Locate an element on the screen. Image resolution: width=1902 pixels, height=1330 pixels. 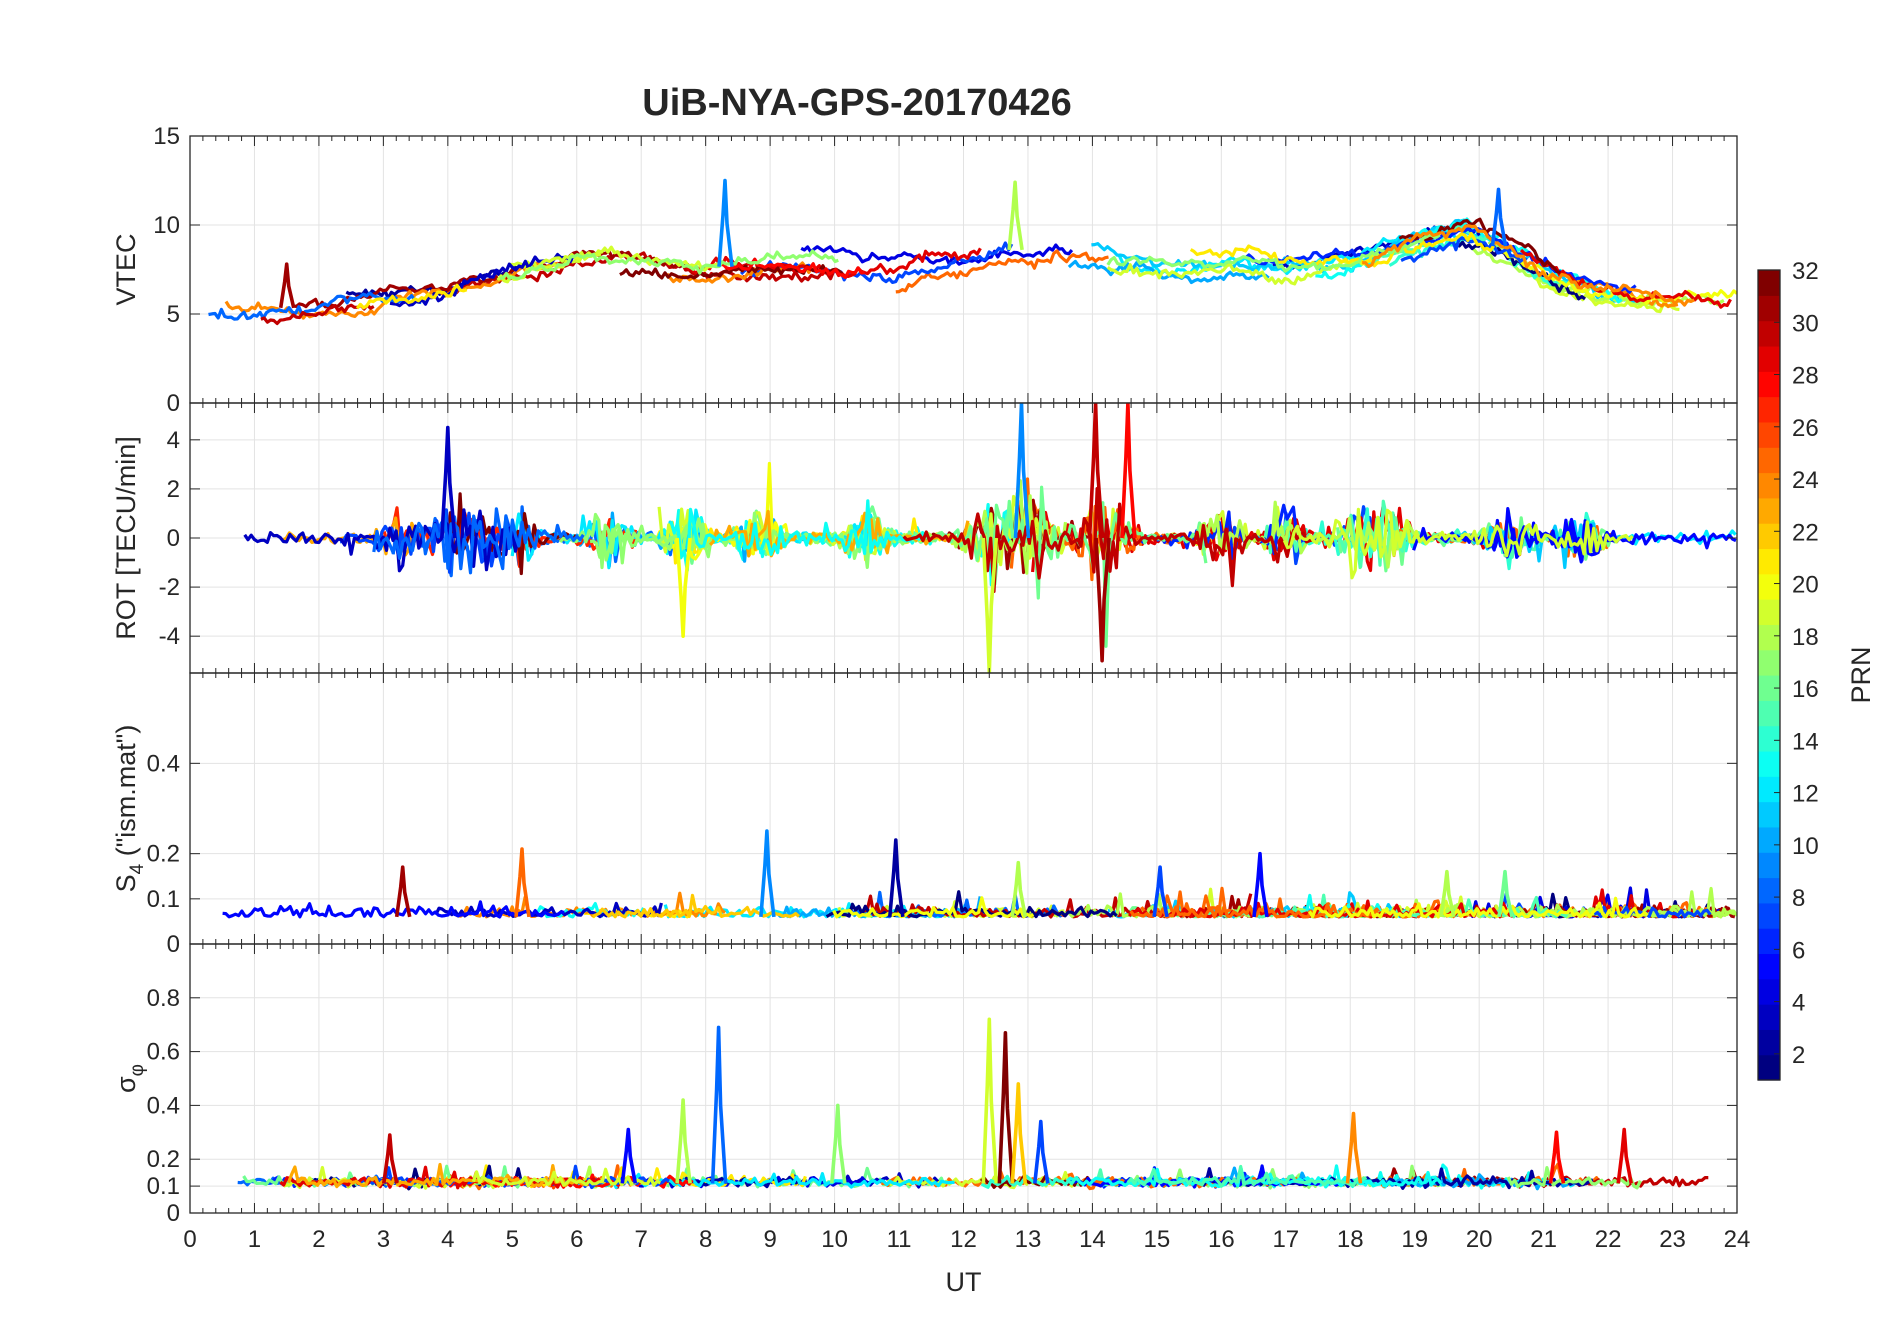
ylabel-main: σ is located at coordinates (126, 1084).